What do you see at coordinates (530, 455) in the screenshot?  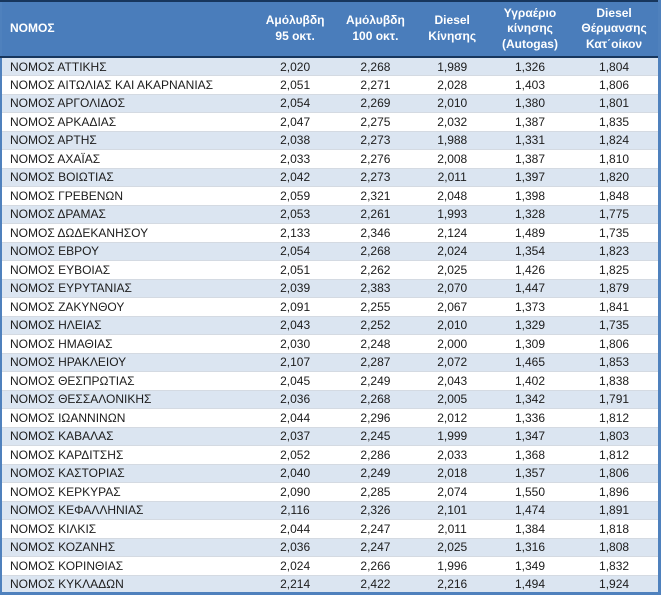 I see `price-cell: 1,368` at bounding box center [530, 455].